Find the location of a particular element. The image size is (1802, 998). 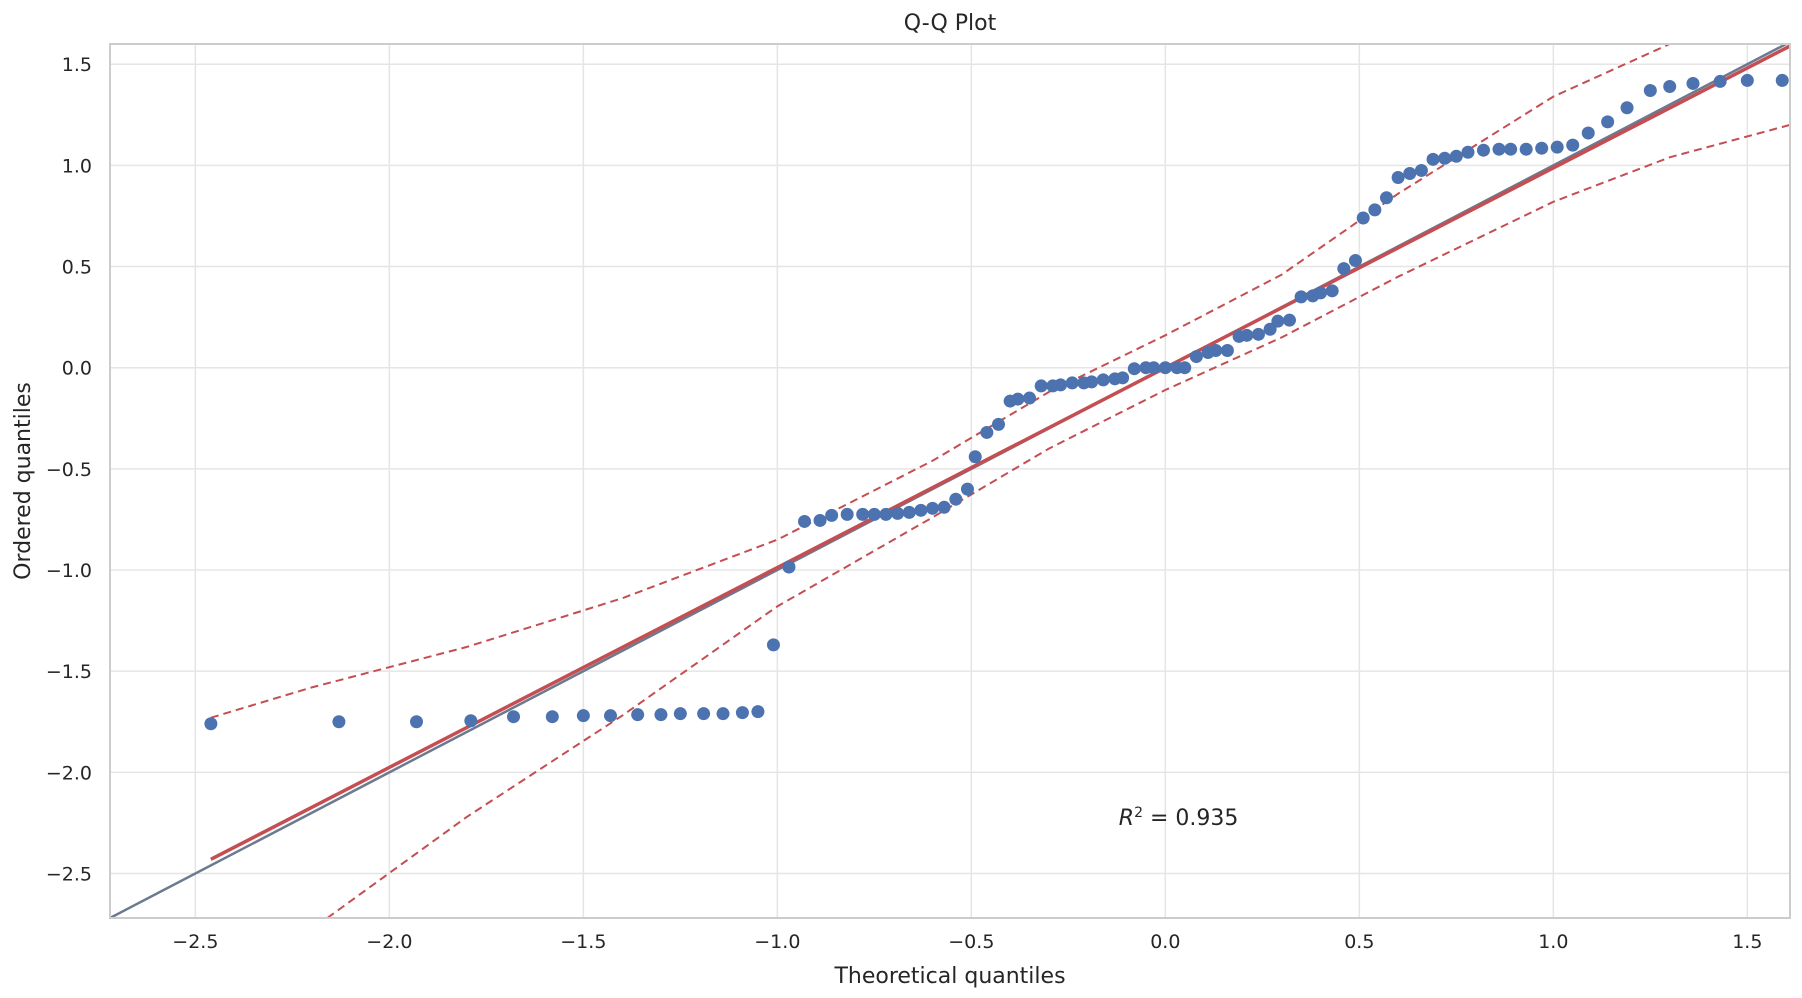

y-tick-label: −0.5 is located at coordinates (69, 470).